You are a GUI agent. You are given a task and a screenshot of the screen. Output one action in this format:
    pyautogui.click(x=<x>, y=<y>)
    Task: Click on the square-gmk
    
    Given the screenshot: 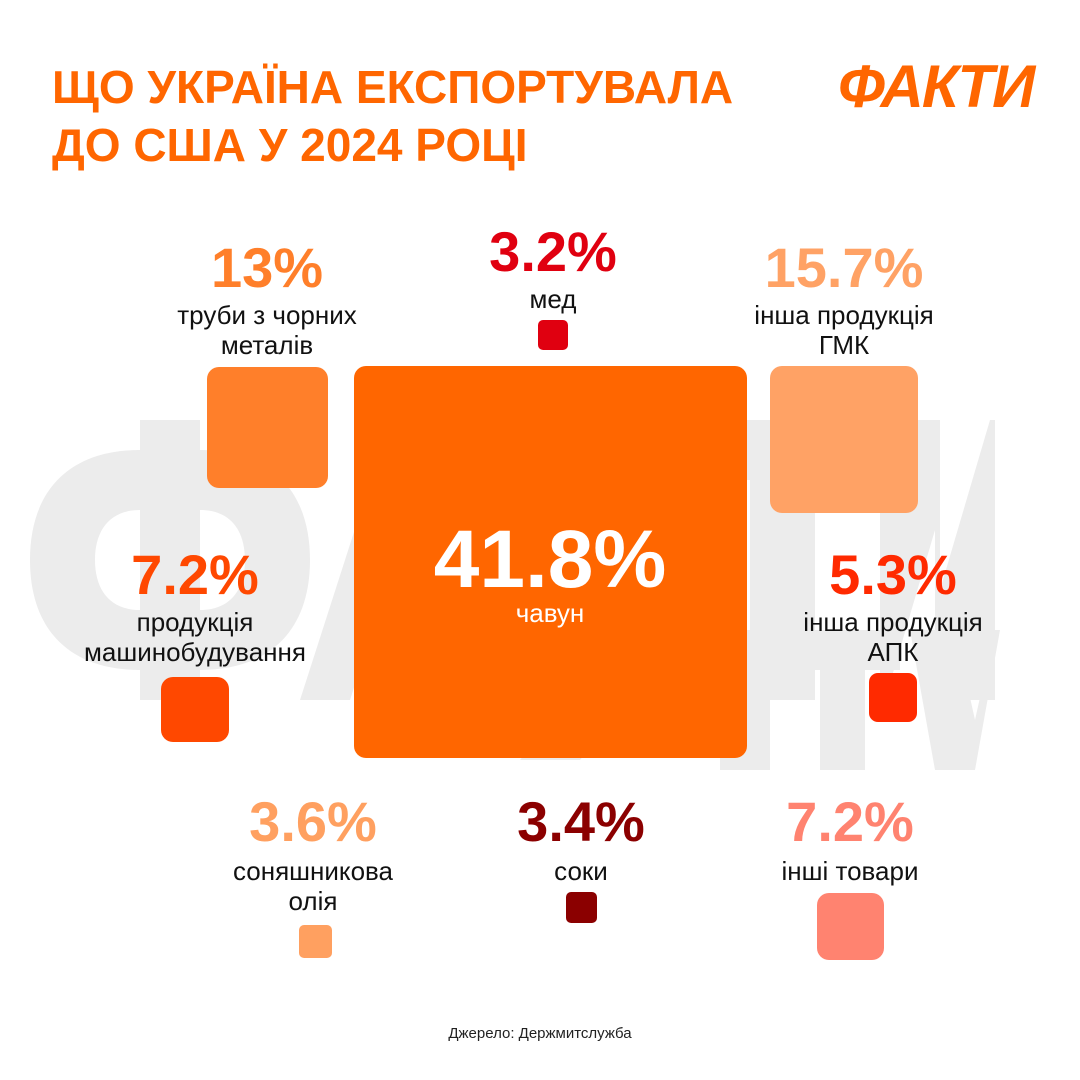 What is the action you would take?
    pyautogui.click(x=844, y=439)
    